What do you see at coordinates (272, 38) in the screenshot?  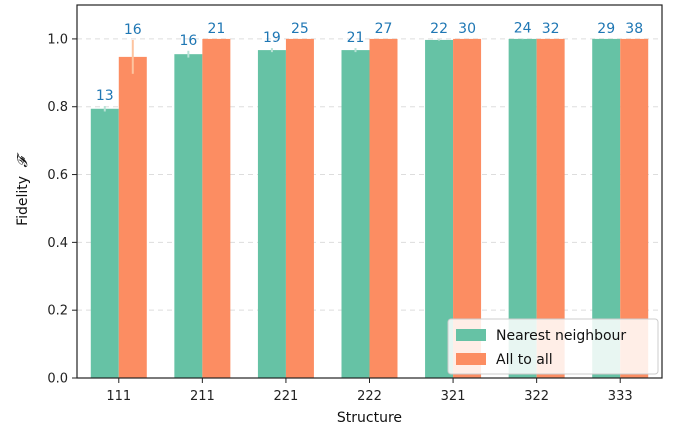 I see `bar-label: 19` at bounding box center [272, 38].